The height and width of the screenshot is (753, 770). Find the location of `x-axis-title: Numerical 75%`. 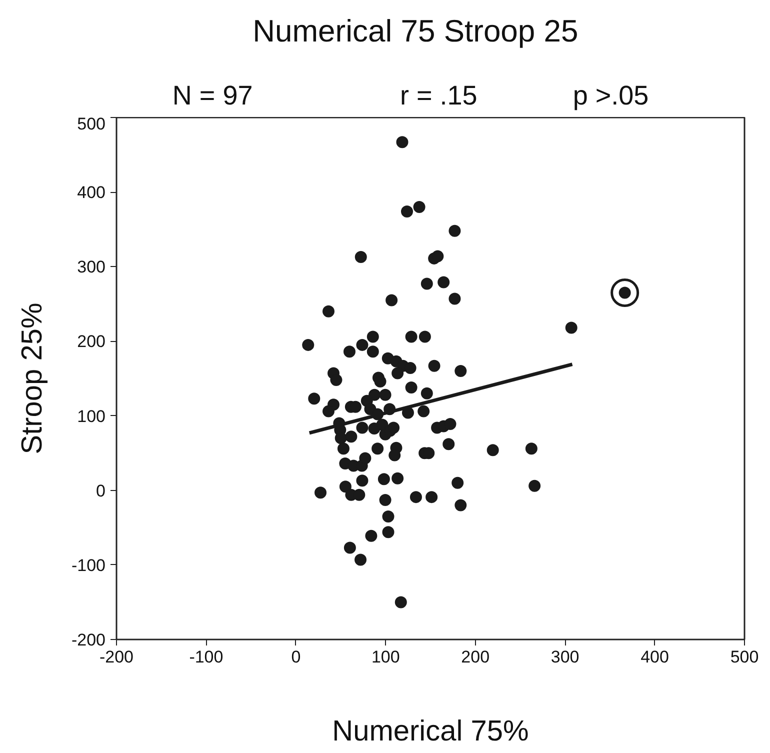

x-axis-title: Numerical 75% is located at coordinates (430, 732).